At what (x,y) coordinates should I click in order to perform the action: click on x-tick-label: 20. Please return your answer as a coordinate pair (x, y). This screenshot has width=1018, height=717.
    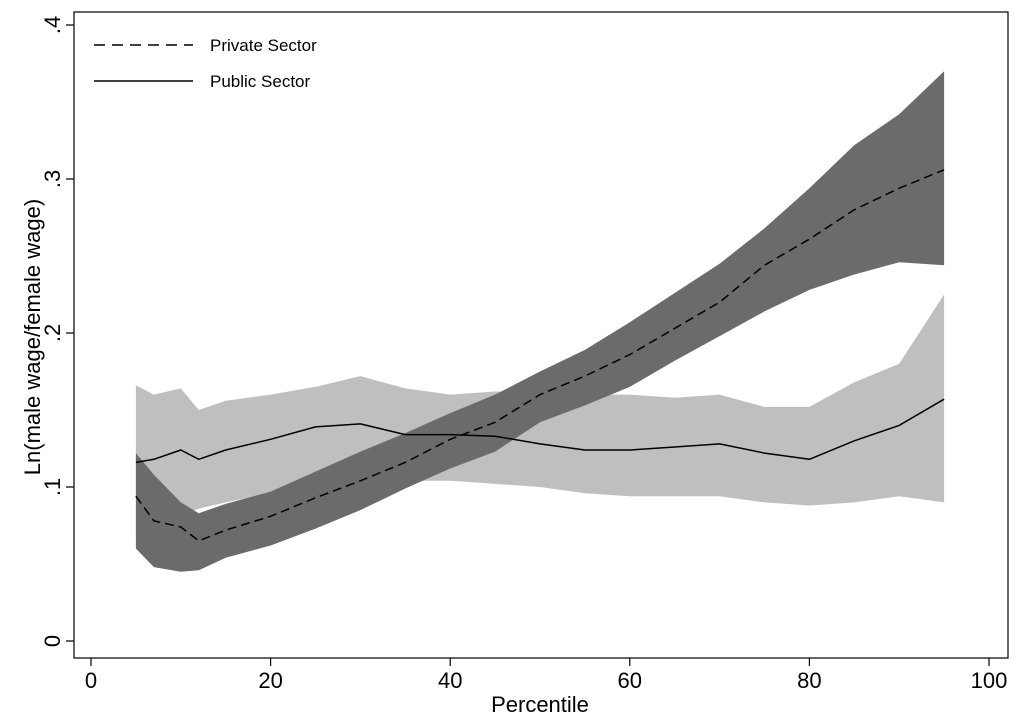
    Looking at the image, I should click on (270, 680).